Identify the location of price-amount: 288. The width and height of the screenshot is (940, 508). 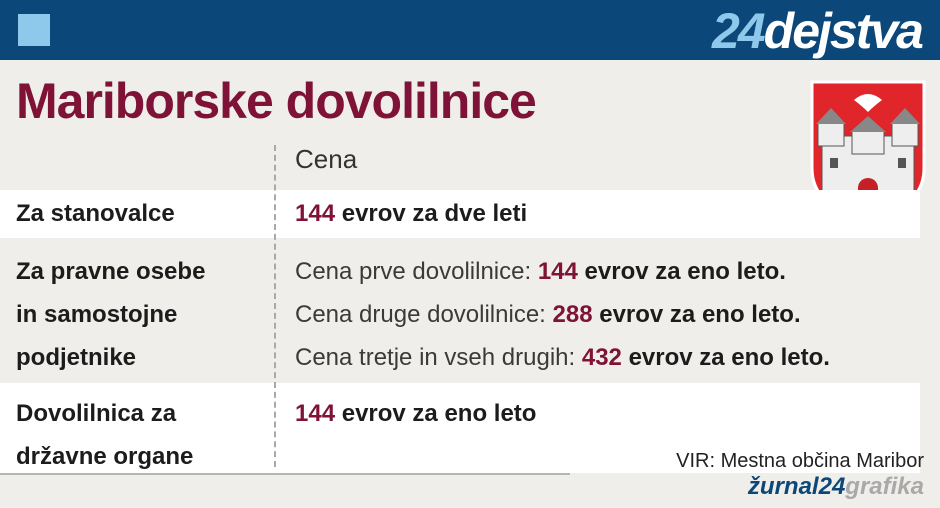
(572, 314).